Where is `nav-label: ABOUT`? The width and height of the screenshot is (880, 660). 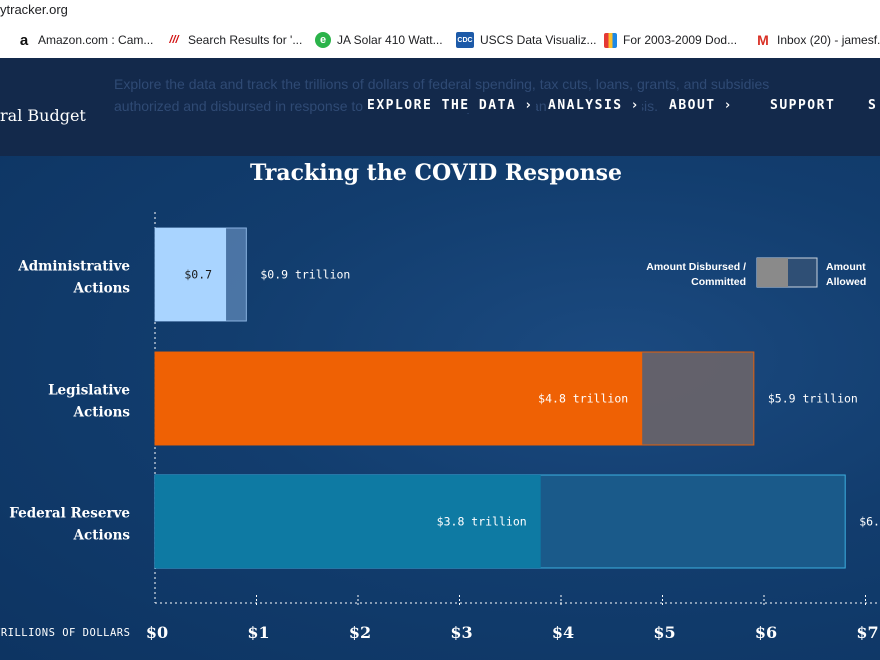 nav-label: ABOUT is located at coordinates (692, 105).